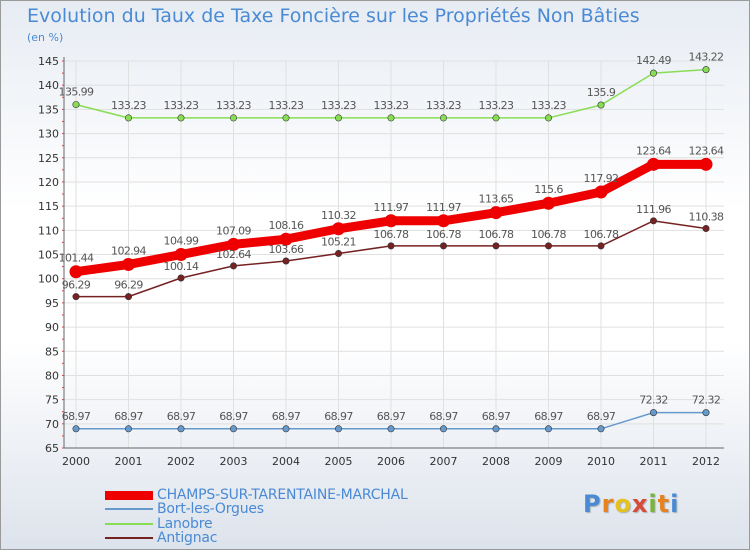 This screenshot has height=551, width=750. What do you see at coordinates (664, 504) in the screenshot?
I see `logo-letter: t` at bounding box center [664, 504].